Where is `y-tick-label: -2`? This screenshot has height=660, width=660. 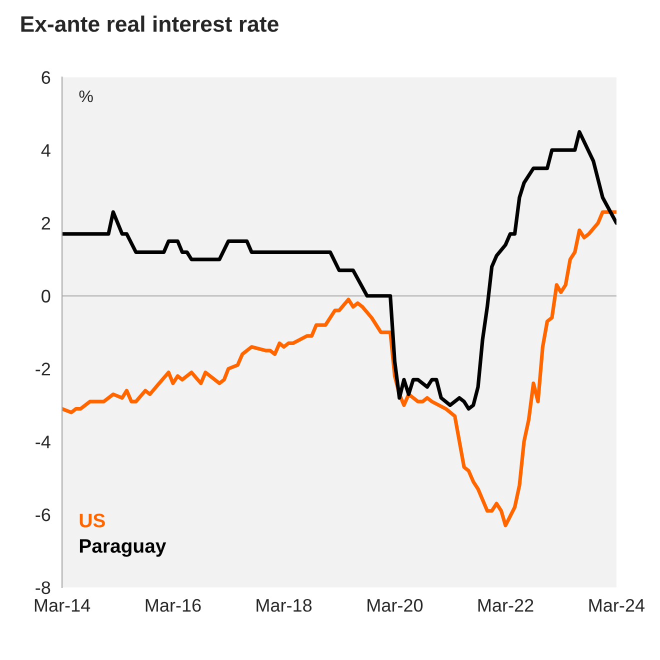 y-tick-label: -2 is located at coordinates (43, 369).